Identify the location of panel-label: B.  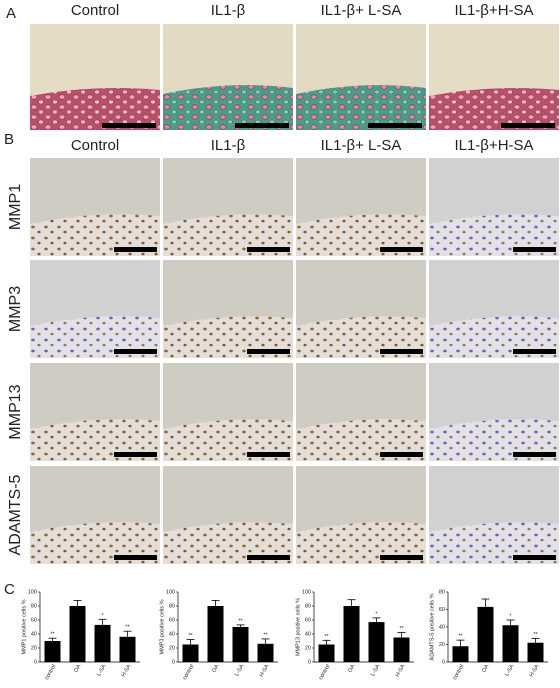
(9, 139).